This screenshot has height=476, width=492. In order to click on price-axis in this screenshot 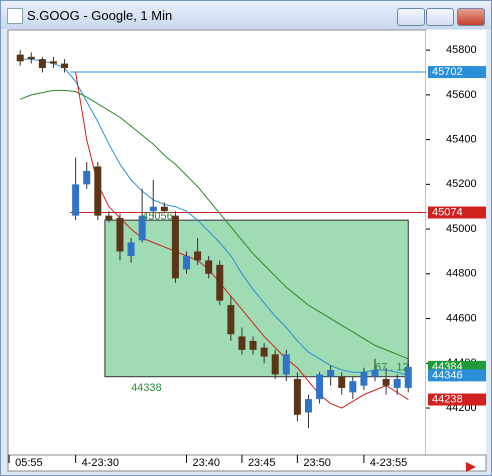, I will do `click(456, 242)`.